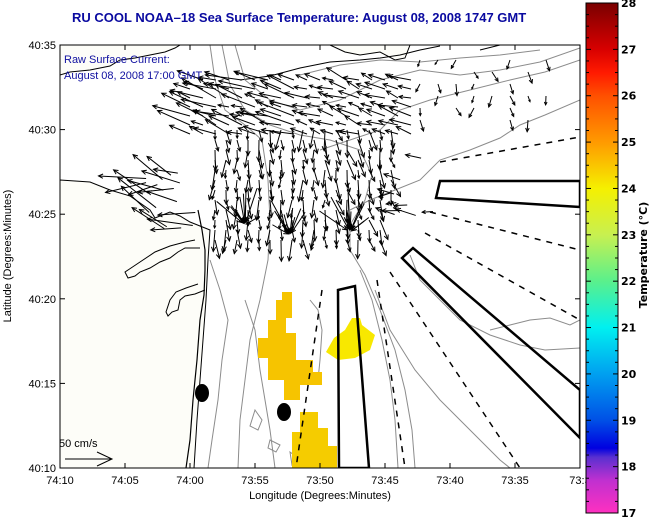  I want to click on colorbar-ticks: 28 27 26 25 24 23 22 21 20 19 18 17, so click(611, 259).